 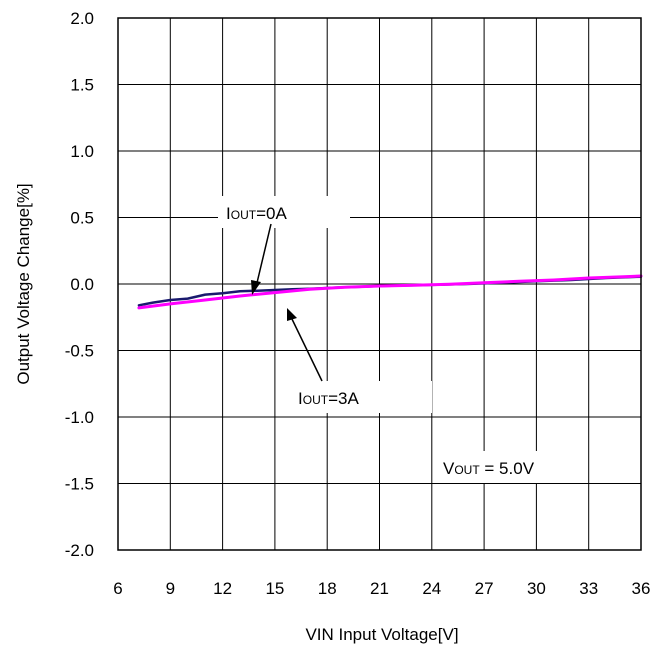 I want to click on y-tick-label: 0.5, so click(x=82, y=218).